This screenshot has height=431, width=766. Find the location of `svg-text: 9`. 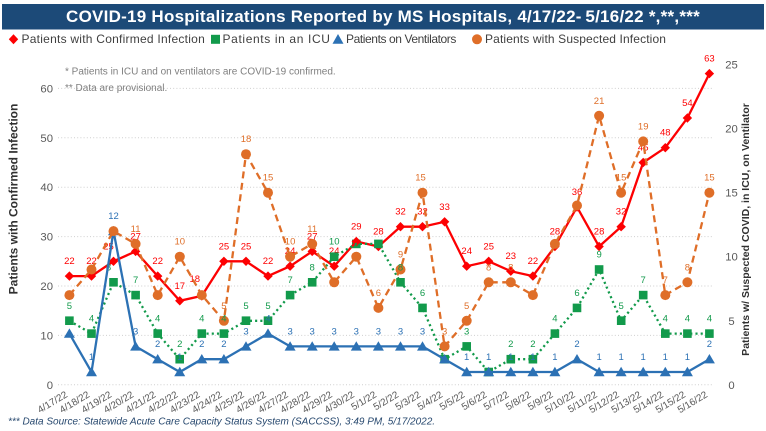

svg-text: 9 is located at coordinates (598, 255).